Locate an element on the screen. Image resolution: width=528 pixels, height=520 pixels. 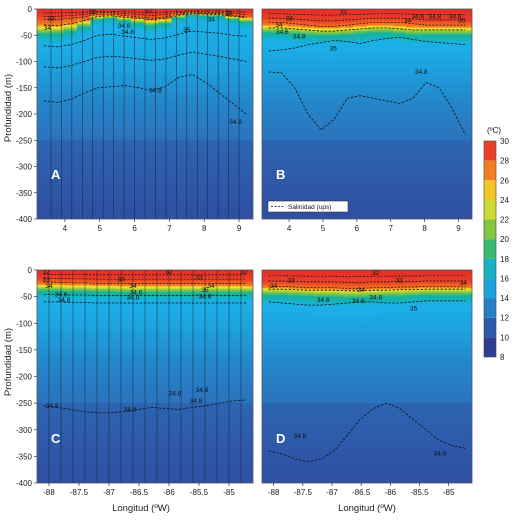
colorbar-tick-label: 10 is located at coordinates (504, 337).